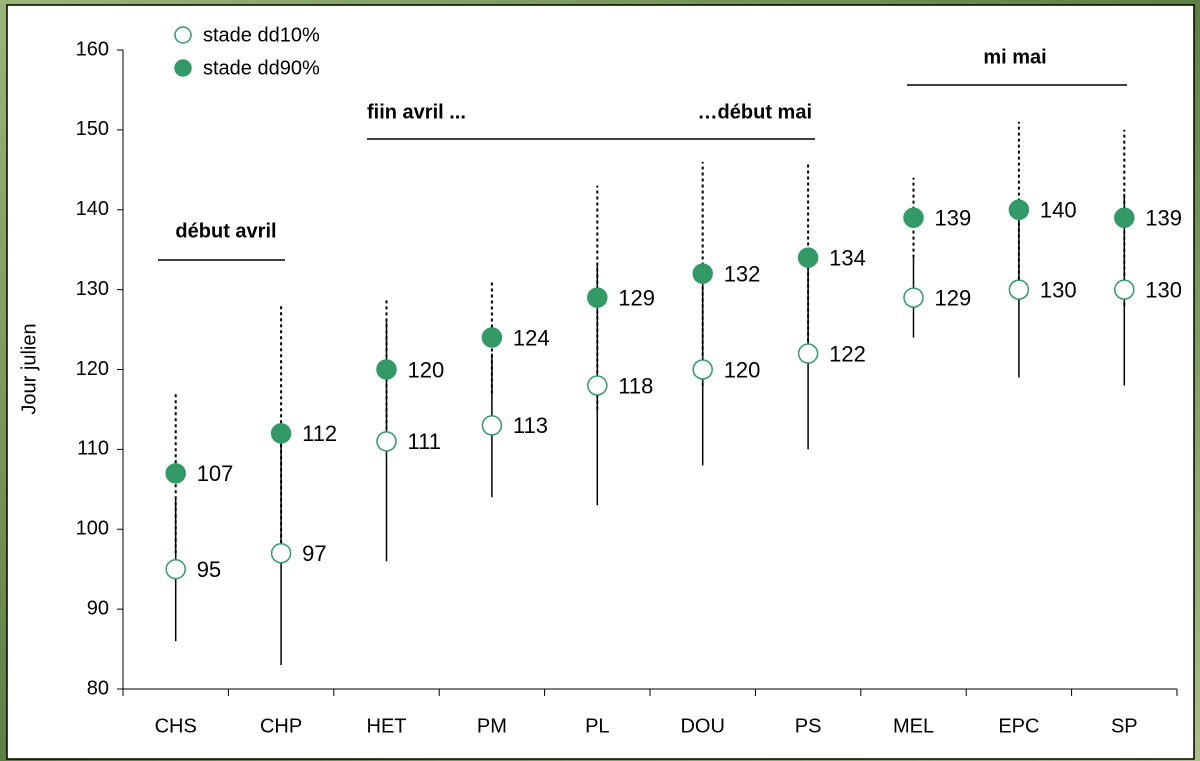 The width and height of the screenshot is (1200, 761). I want to click on y-tick-label: 120, so click(92, 369).